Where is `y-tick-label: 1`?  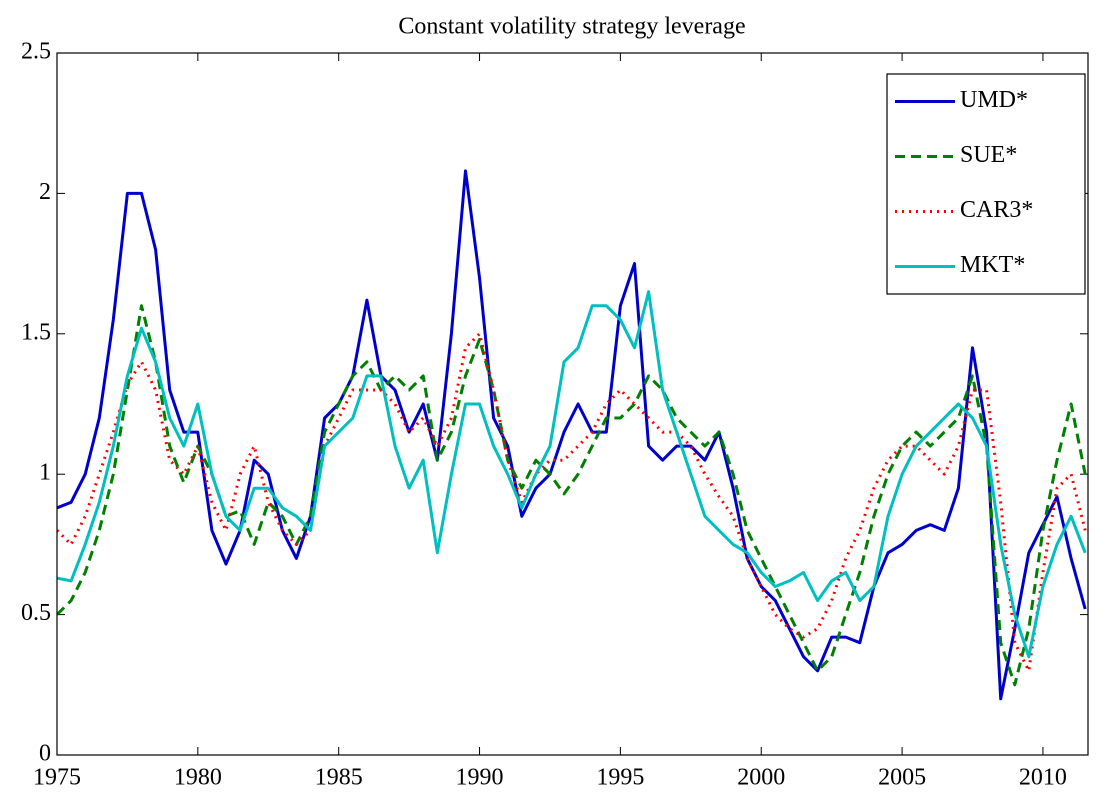
y-tick-label: 1 is located at coordinates (45, 473).